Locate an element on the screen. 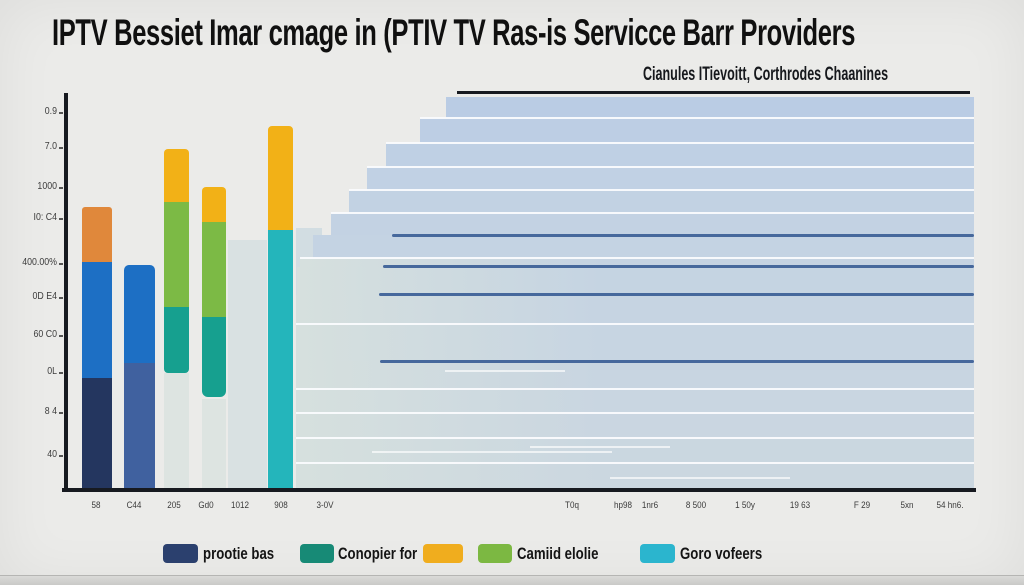 This screenshot has width=1024, height=585. x-axis-line is located at coordinates (519, 490).